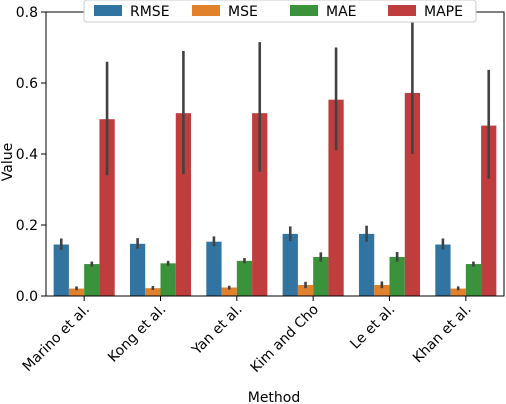 The image size is (506, 404). Describe the element at coordinates (442, 334) in the screenshot. I see `x-tick-label: Khan et al.` at that location.